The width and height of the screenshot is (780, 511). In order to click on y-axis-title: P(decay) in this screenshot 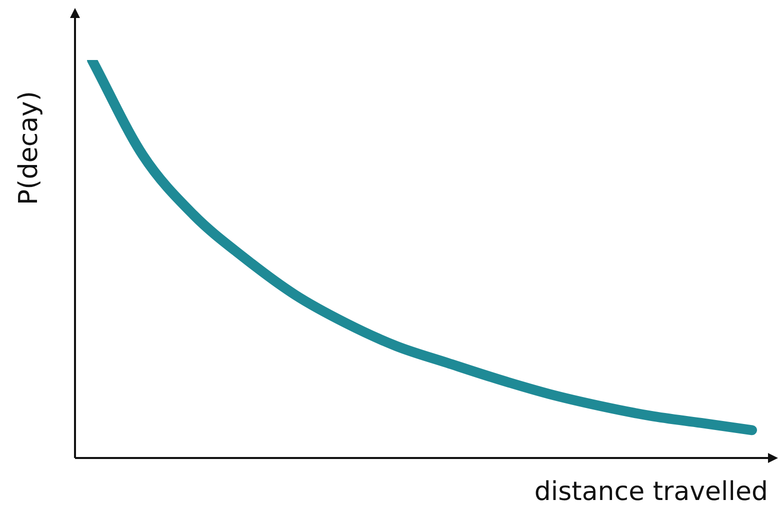, I will do `click(29, 147)`.